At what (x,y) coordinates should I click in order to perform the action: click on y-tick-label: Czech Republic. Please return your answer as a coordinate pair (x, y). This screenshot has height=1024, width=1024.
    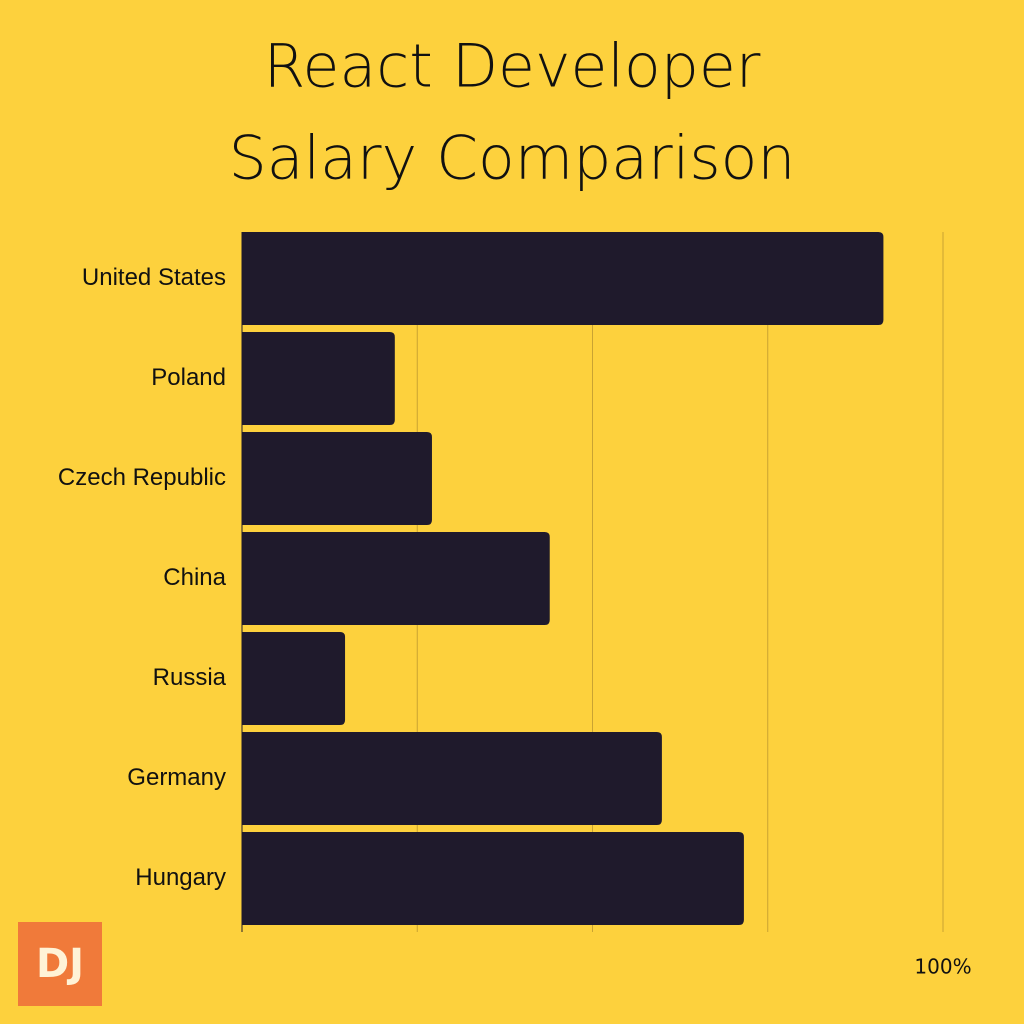
    Looking at the image, I should click on (142, 477).